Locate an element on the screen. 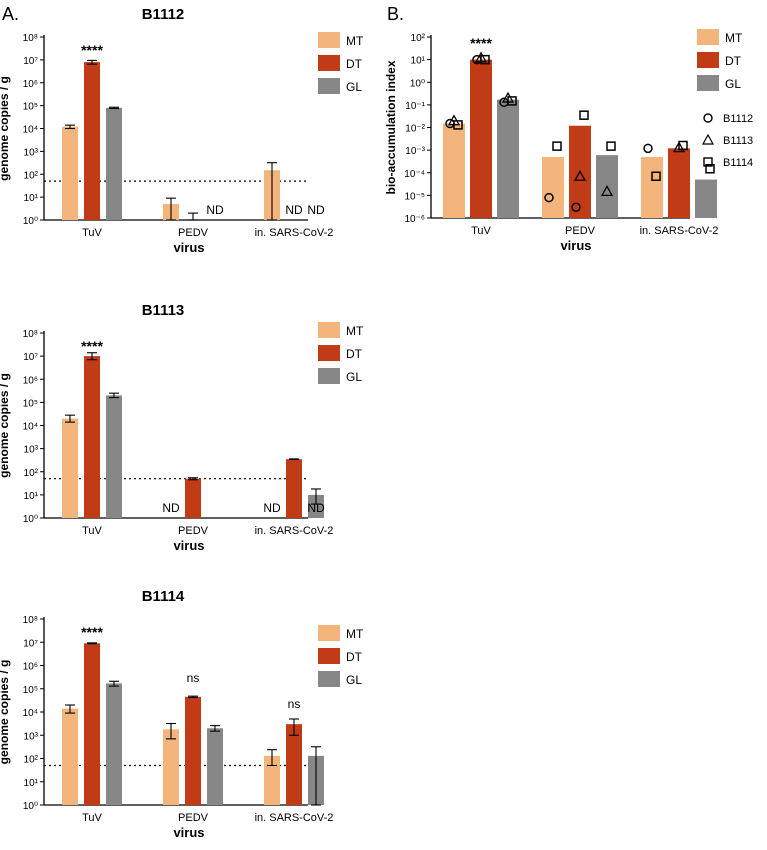 Image resolution: width=767 pixels, height=850 pixels. chart-title: B1113 is located at coordinates (163, 310).